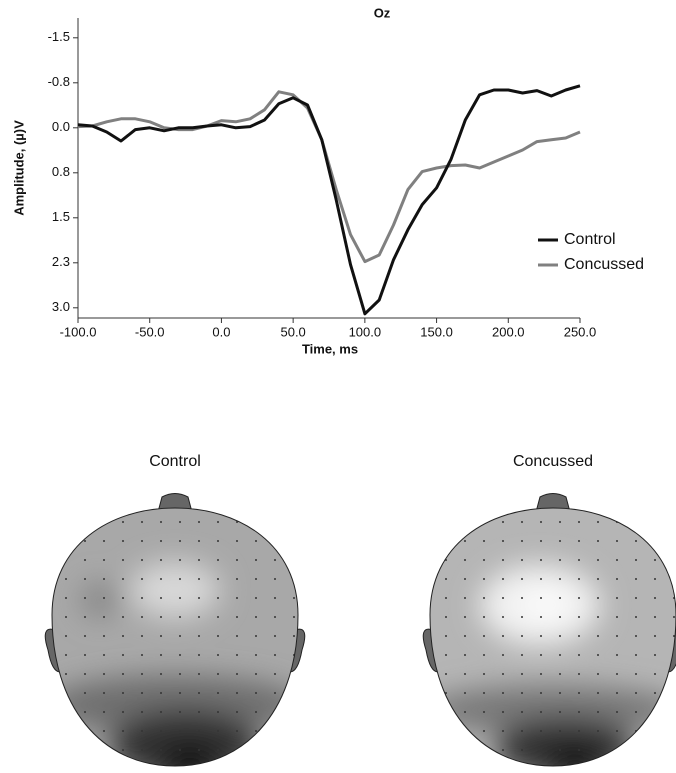 The width and height of the screenshot is (676, 773). I want to click on x-tick-label: -50.0, so click(150, 331).